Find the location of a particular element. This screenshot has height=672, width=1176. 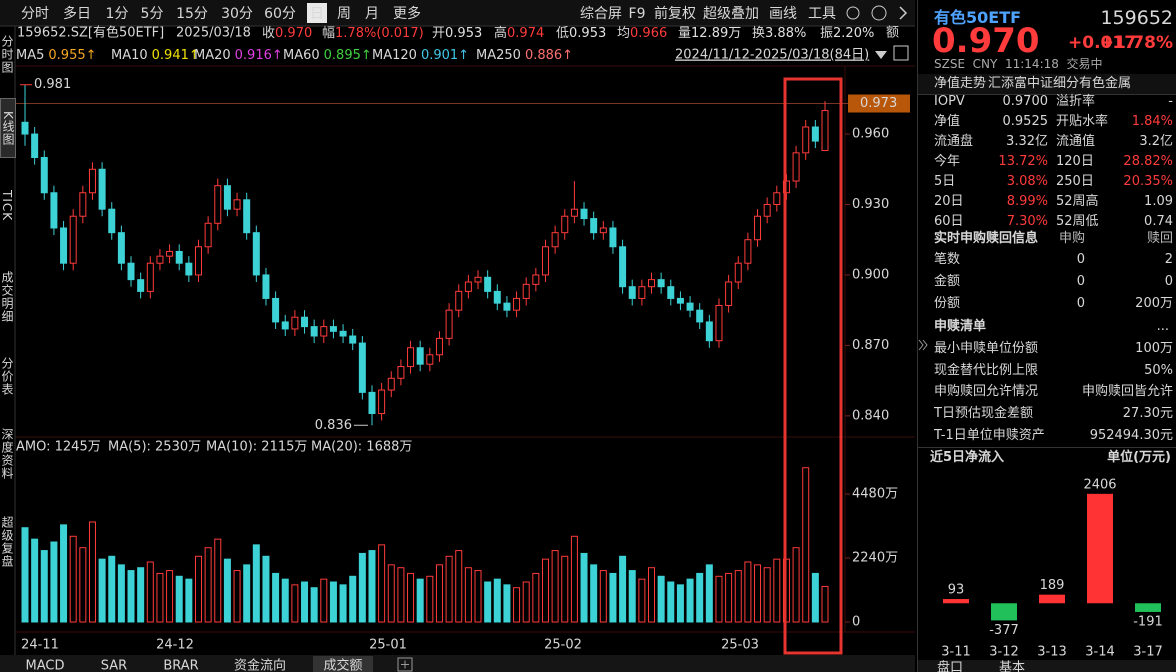

bottom-tab: 资金流向 is located at coordinates (260, 665).